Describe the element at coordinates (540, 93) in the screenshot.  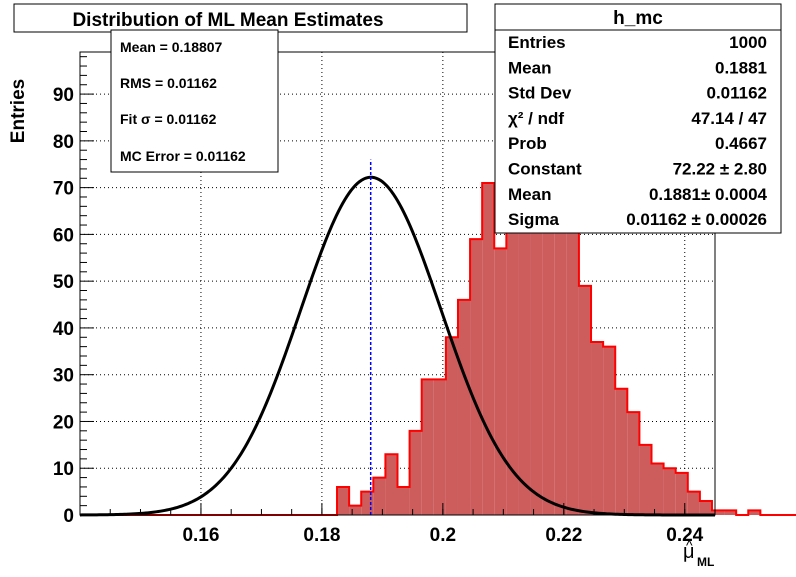
I see `stats-row-label: Std Dev` at that location.